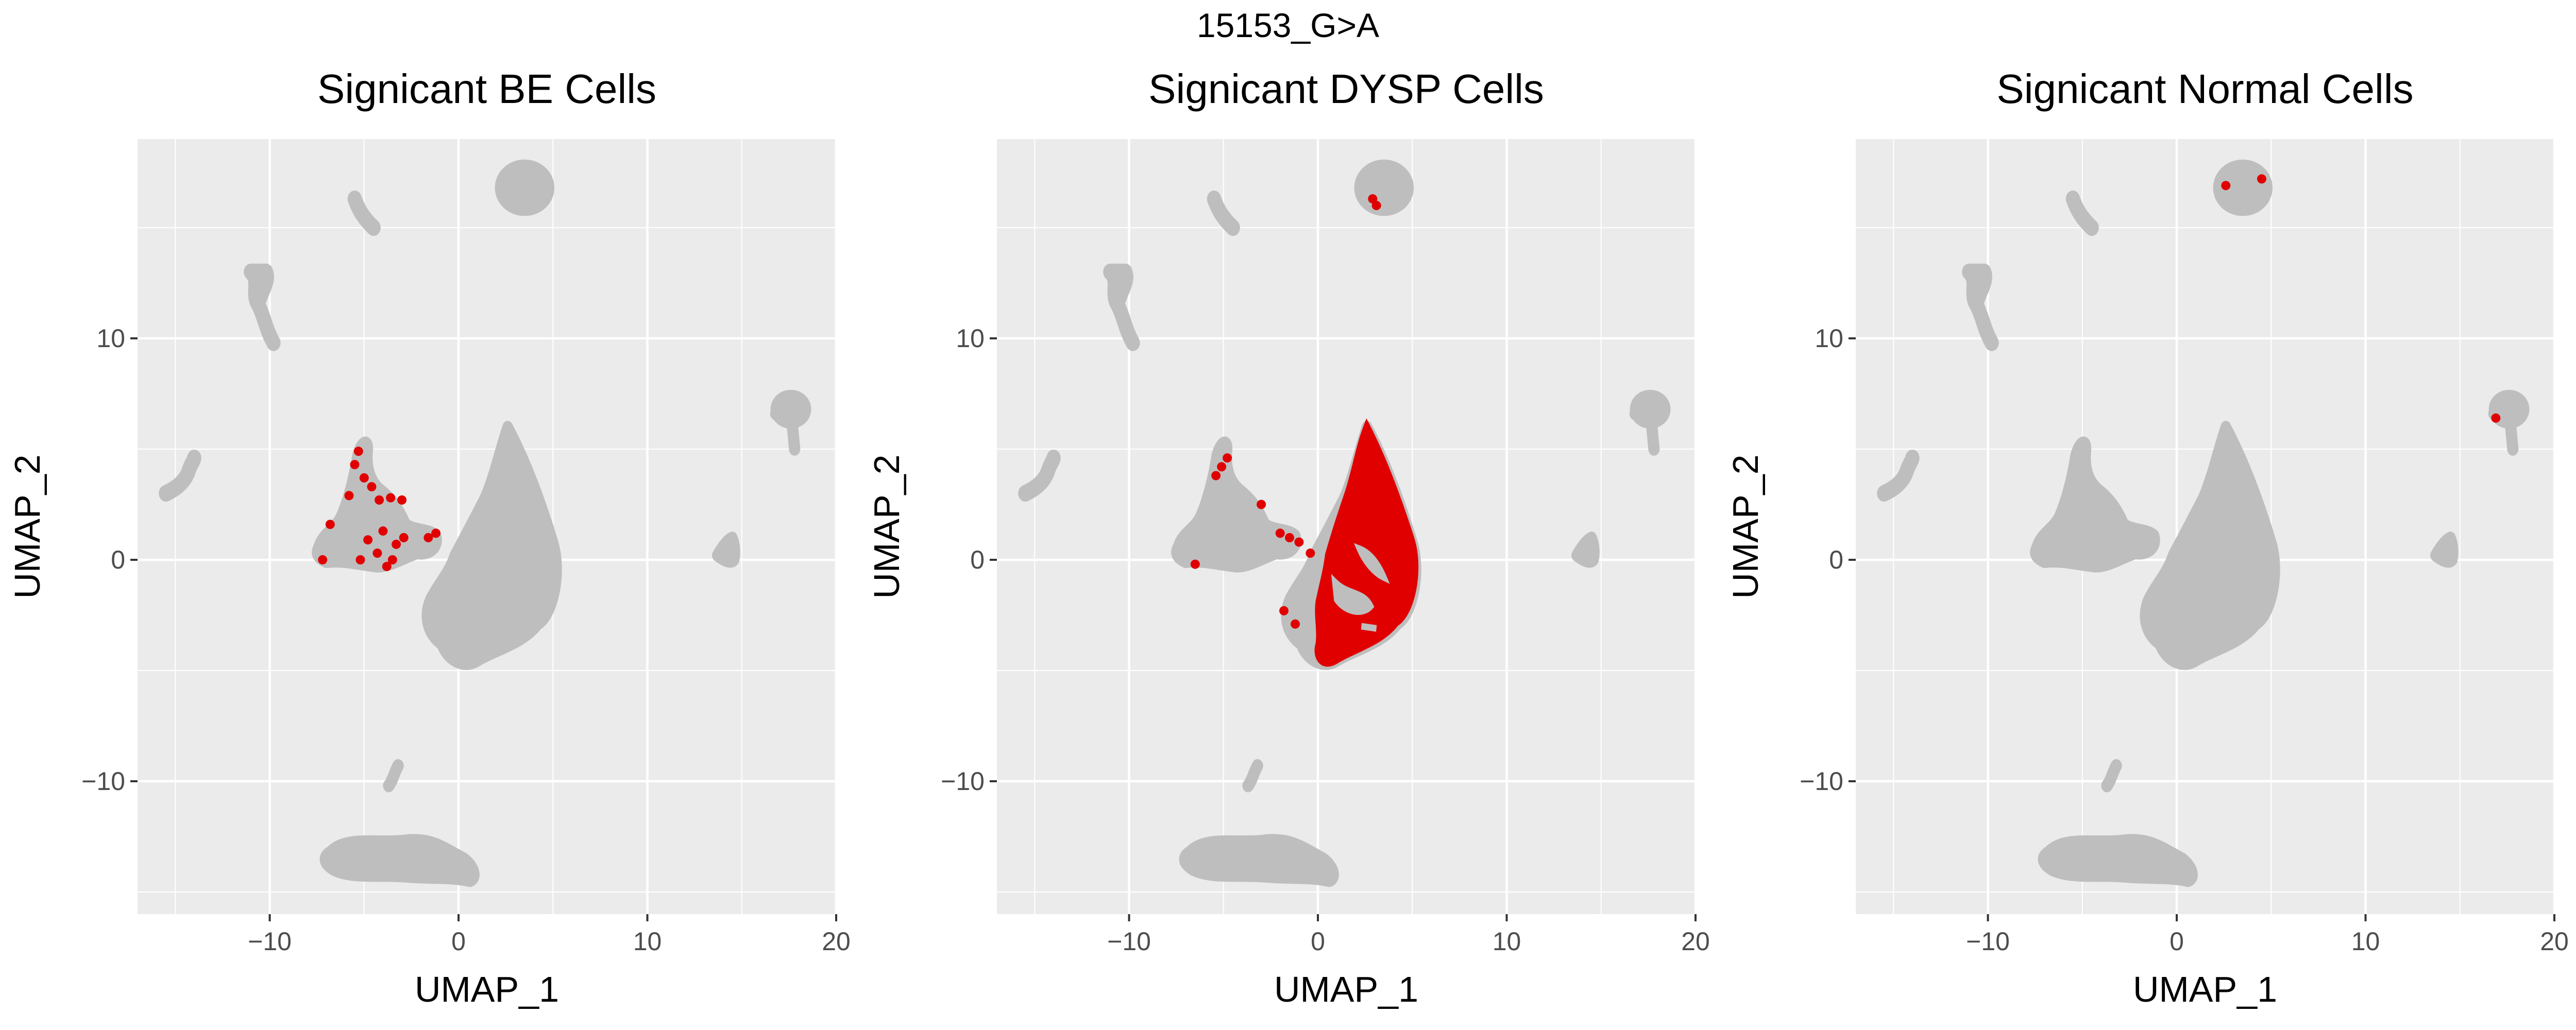  I want to click on cluster-gap, so click(1360, 587).